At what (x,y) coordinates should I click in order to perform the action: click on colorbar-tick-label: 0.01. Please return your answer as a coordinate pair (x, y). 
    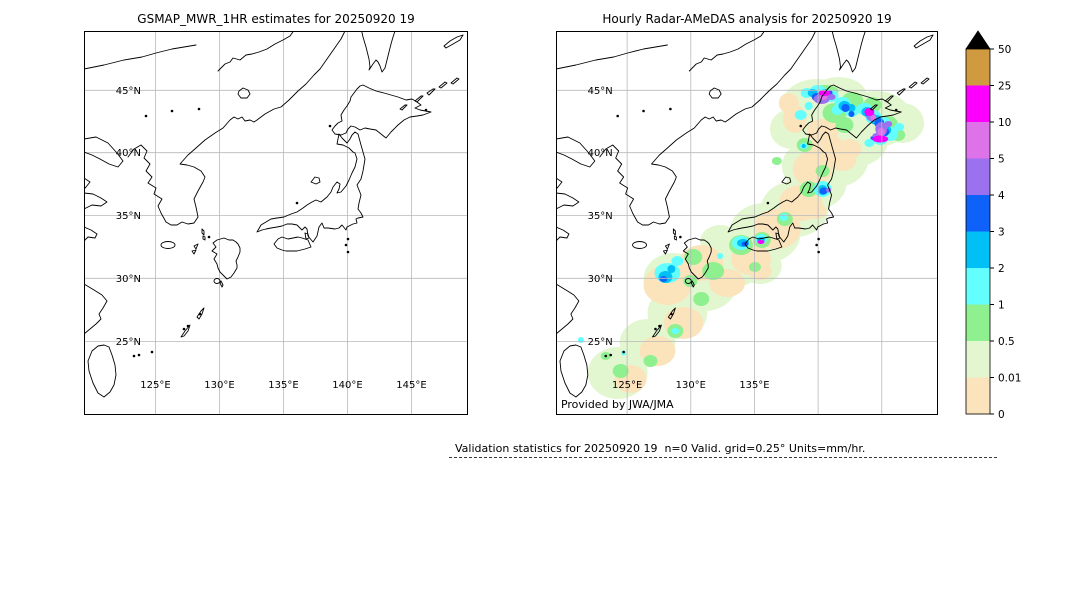
    Looking at the image, I should click on (1009, 378).